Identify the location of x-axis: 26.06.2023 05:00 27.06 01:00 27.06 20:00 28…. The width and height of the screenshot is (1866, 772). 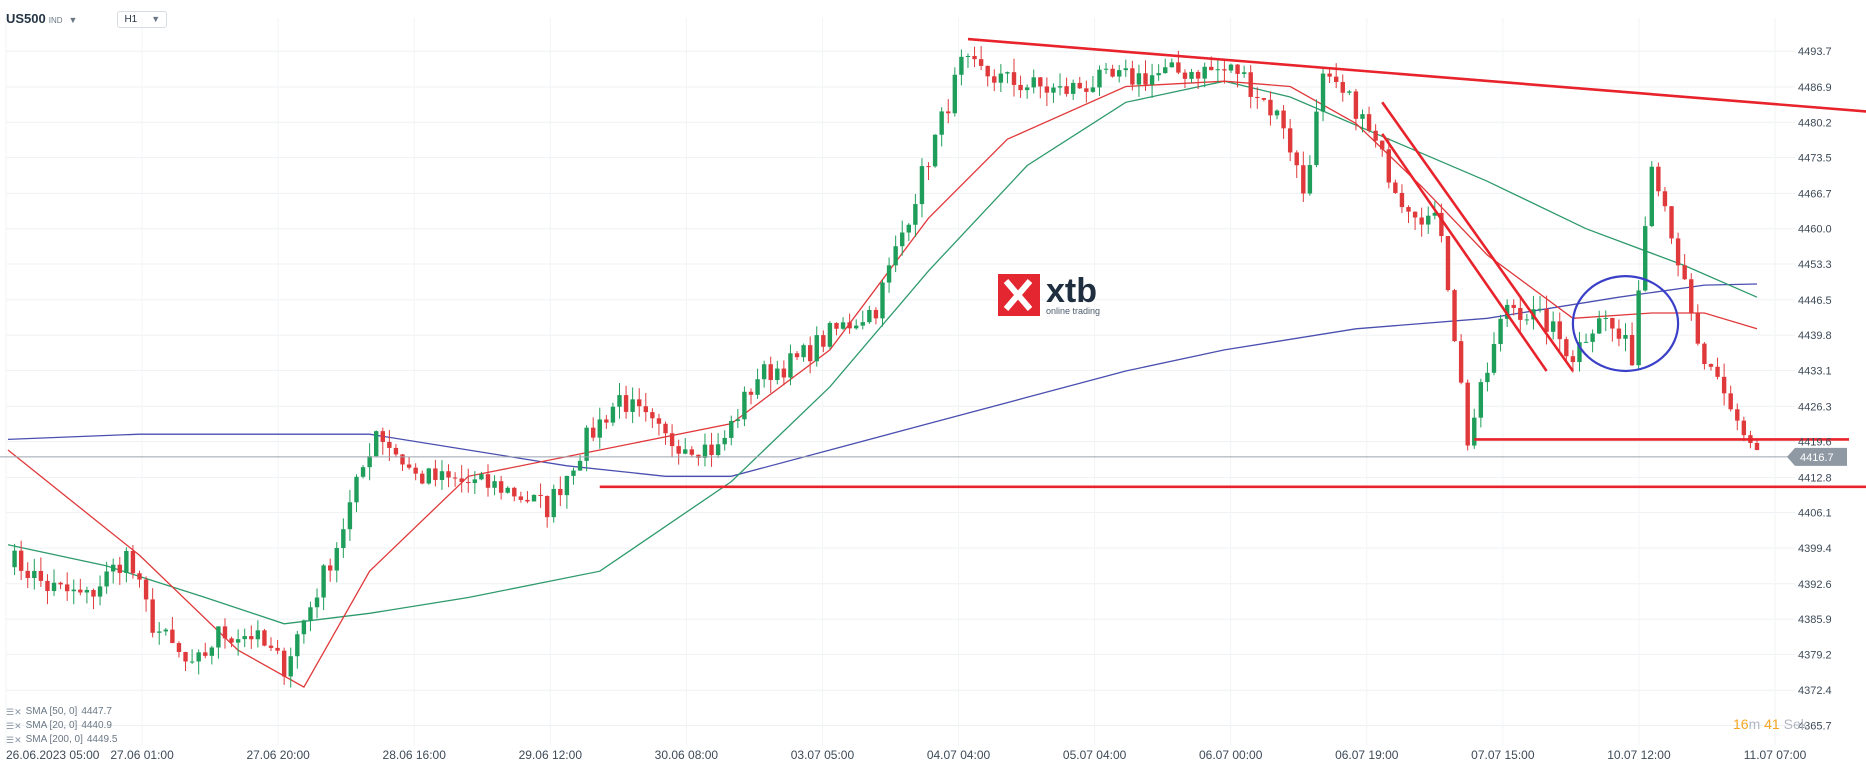
(906, 755).